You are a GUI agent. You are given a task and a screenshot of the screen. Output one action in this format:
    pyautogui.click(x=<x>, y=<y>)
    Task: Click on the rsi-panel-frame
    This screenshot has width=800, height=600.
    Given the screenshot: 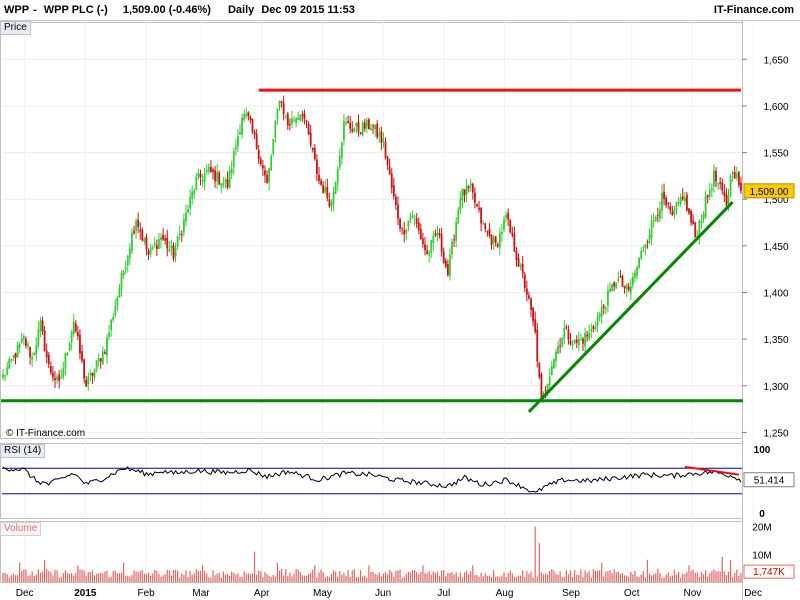 What is the action you would take?
    pyautogui.click(x=371, y=481)
    